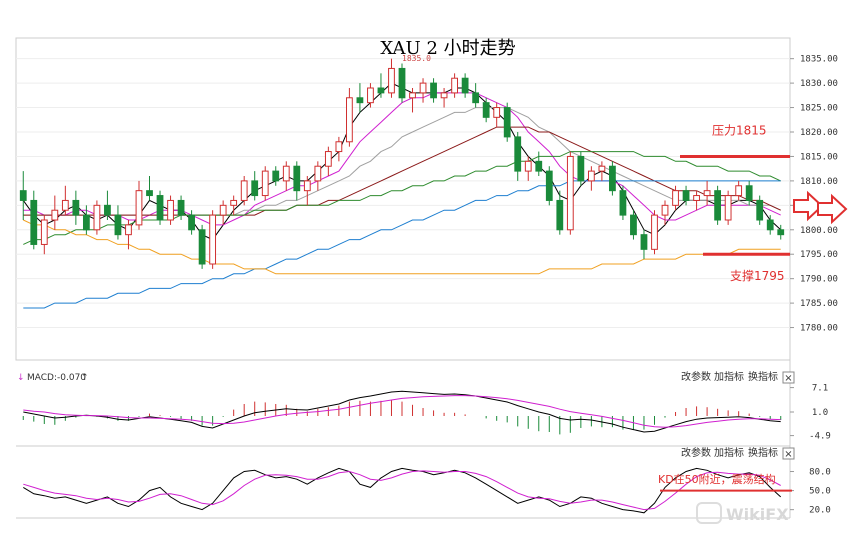 The height and width of the screenshot is (540, 855). I want to click on macd-down-arrow-icon: ↓, so click(21, 378).